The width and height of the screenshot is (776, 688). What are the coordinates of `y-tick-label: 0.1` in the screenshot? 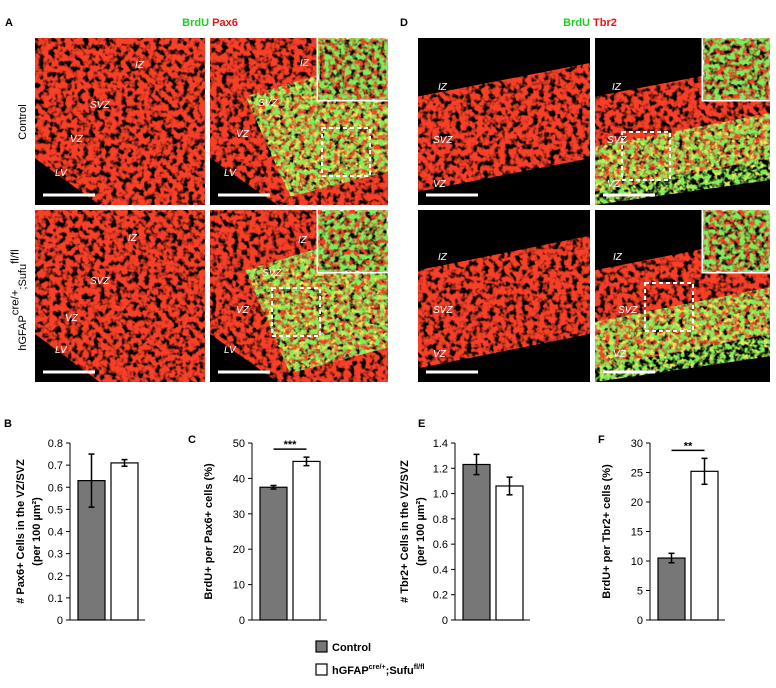 It's located at (55, 599).